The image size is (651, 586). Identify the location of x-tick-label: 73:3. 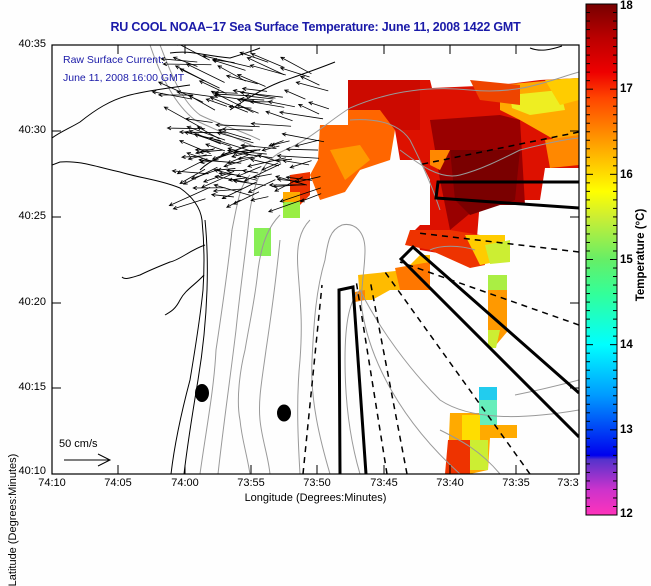
(568, 483).